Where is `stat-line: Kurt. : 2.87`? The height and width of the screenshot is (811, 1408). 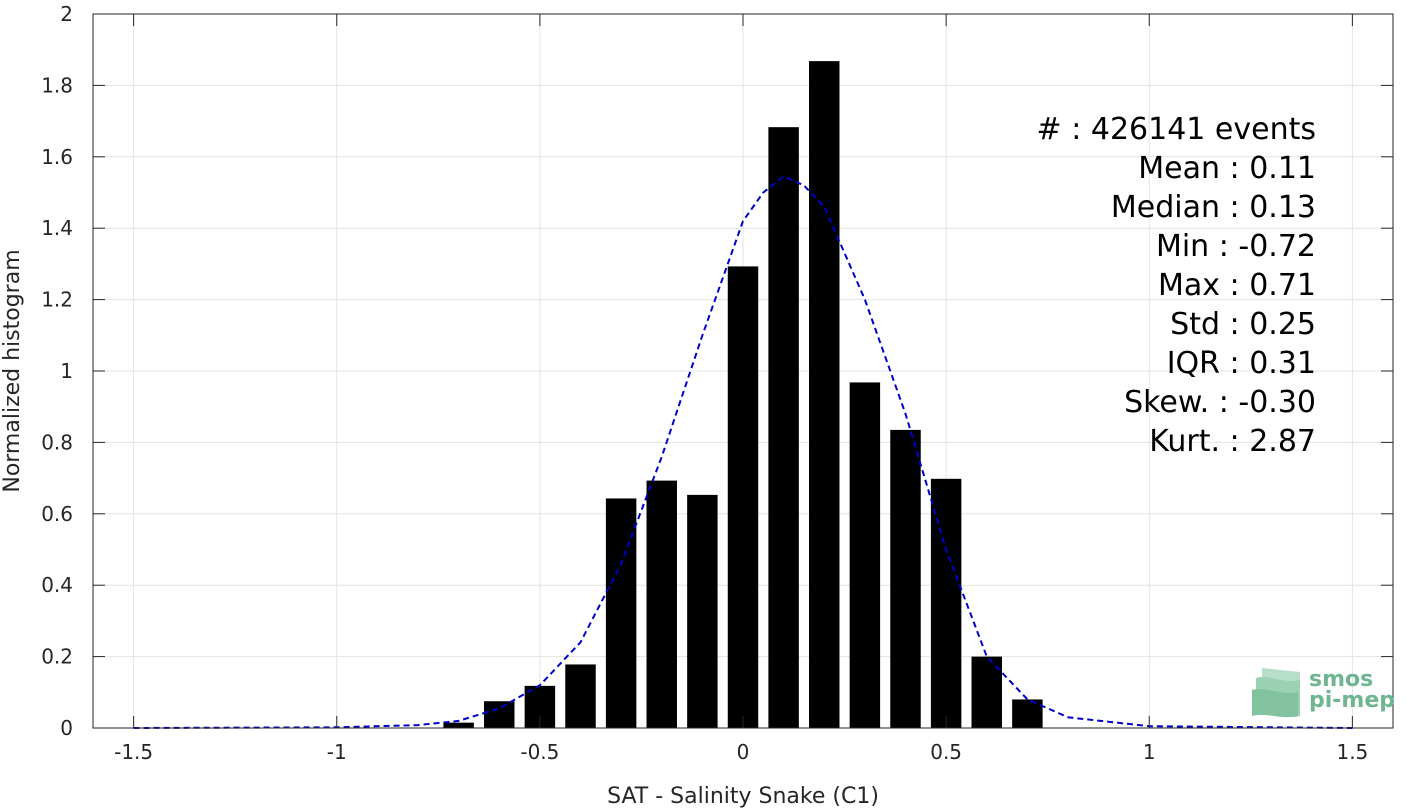
stat-line: Kurt. : 2.87 is located at coordinates (1232, 441).